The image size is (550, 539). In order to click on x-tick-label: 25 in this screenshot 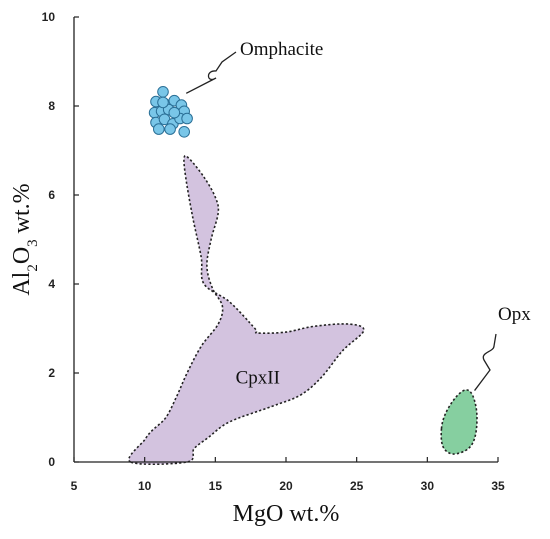, I will do `click(357, 486)`.